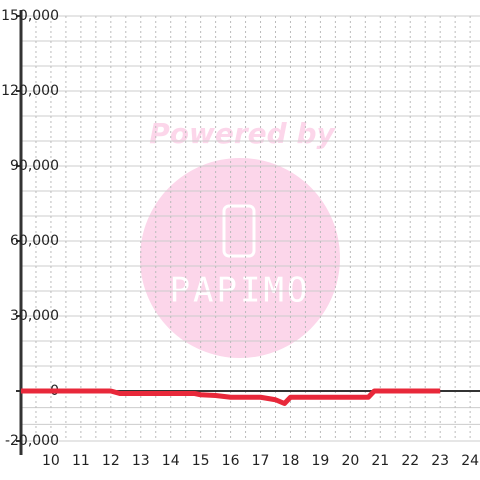  I want to click on x-tick-label: 24, so click(470, 461).